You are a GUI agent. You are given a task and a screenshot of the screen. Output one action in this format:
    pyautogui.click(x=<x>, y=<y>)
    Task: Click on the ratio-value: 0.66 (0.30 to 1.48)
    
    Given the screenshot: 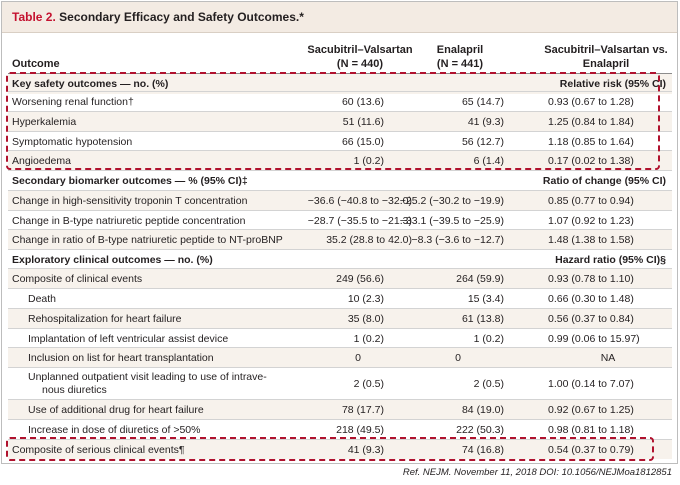 What is the action you would take?
    pyautogui.click(x=591, y=299)
    